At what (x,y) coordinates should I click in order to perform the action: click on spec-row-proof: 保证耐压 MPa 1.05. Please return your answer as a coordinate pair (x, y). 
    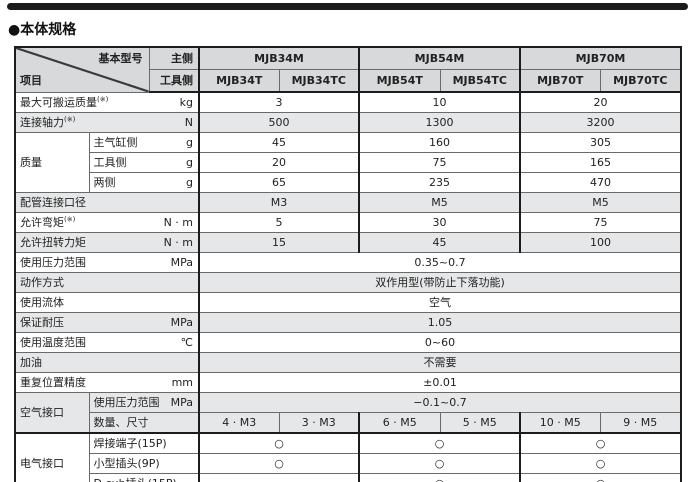
    Looking at the image, I should click on (348, 322).